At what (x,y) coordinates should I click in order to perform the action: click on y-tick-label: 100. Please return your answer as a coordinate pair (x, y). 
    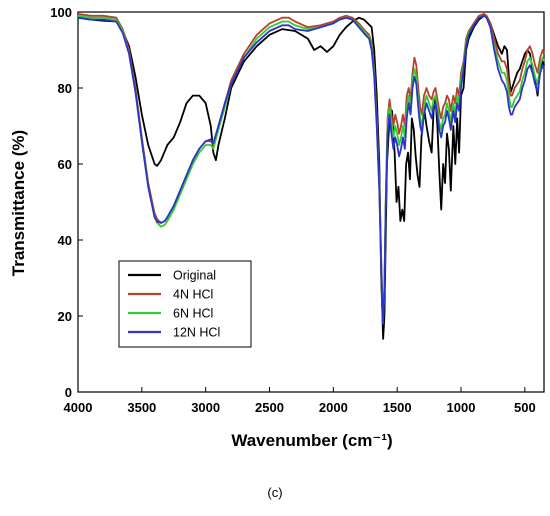
    Looking at the image, I should click on (61, 12).